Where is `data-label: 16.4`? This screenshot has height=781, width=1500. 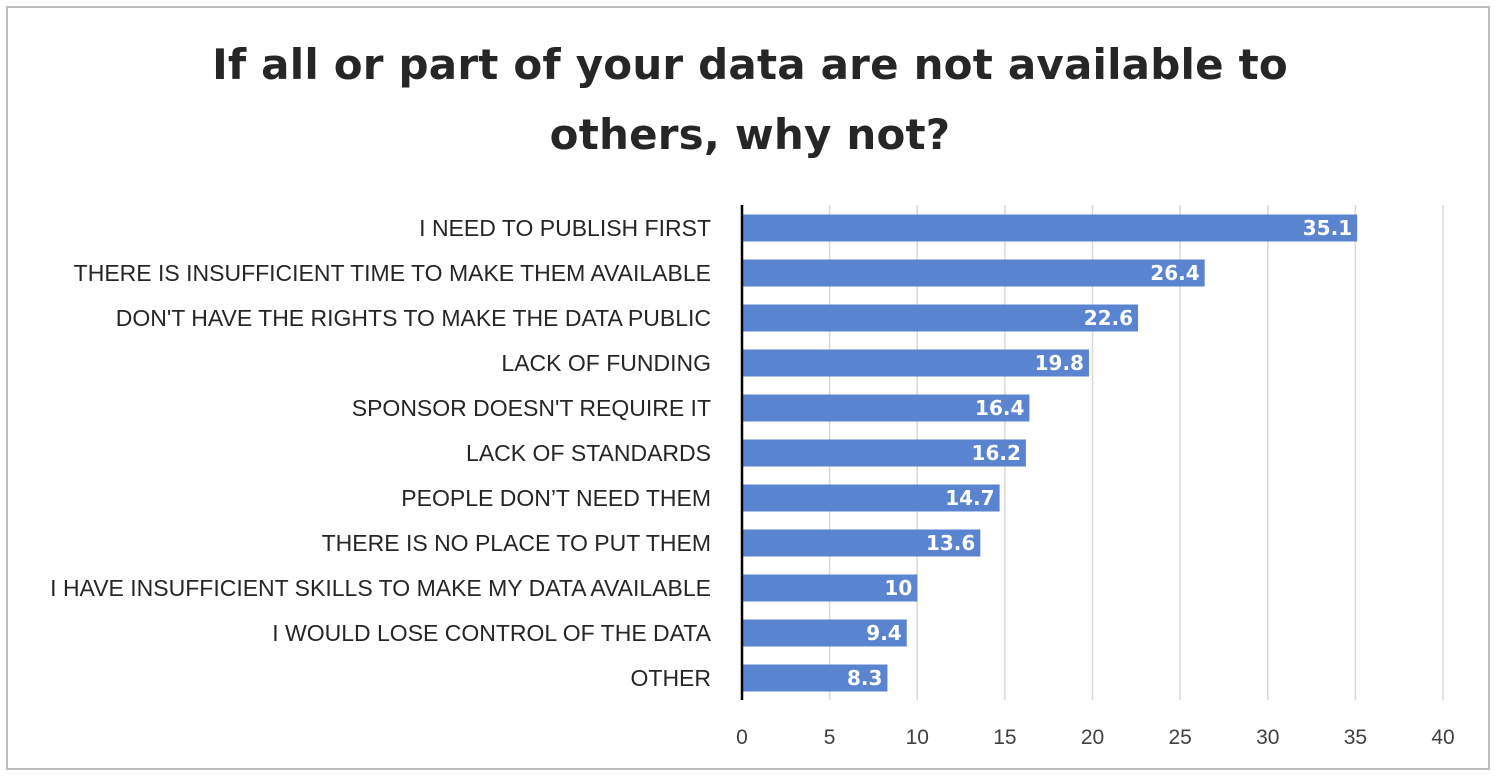
data-label: 16.4 is located at coordinates (999, 408).